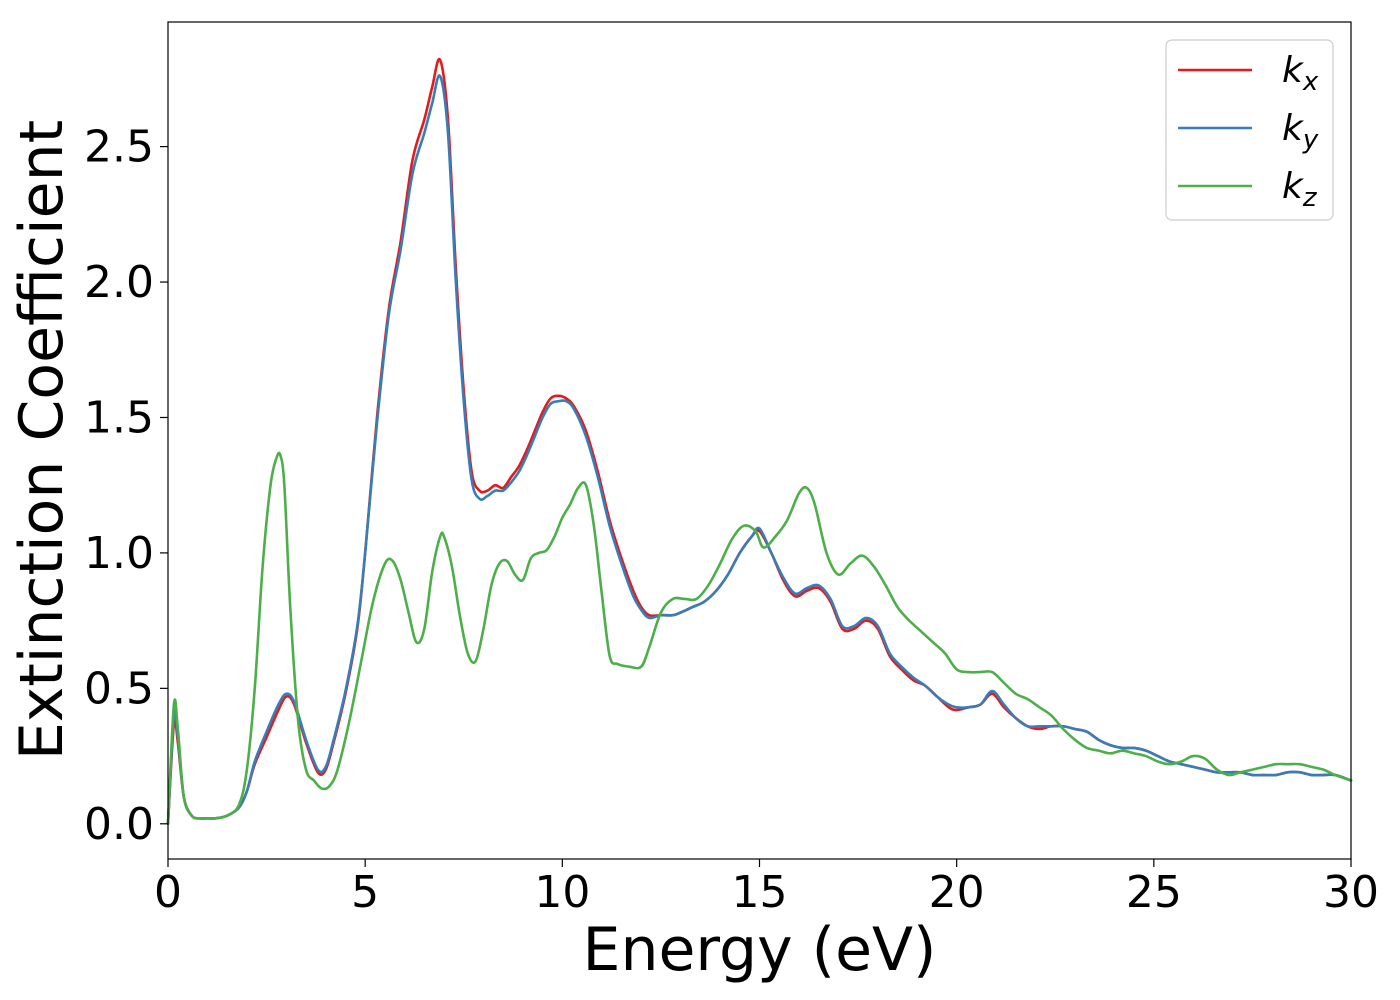 This screenshot has width=1400, height=1000. What do you see at coordinates (119, 824) in the screenshot?
I see `y-tick-label: 0.0` at bounding box center [119, 824].